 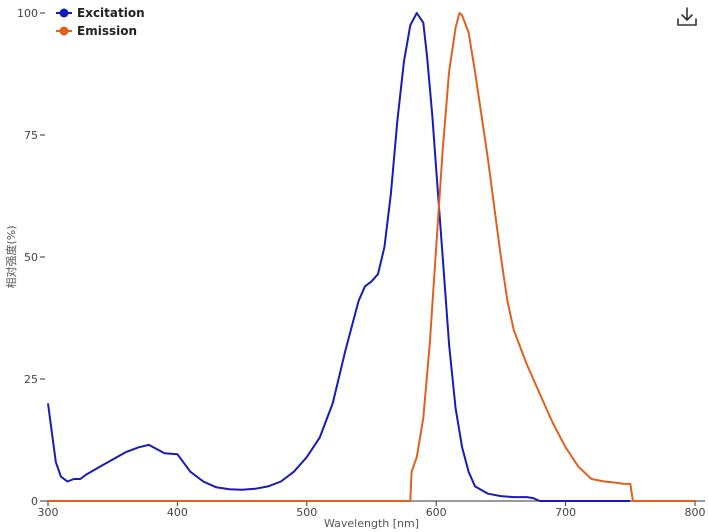 I want to click on y-tick-label: 25, so click(x=31, y=379).